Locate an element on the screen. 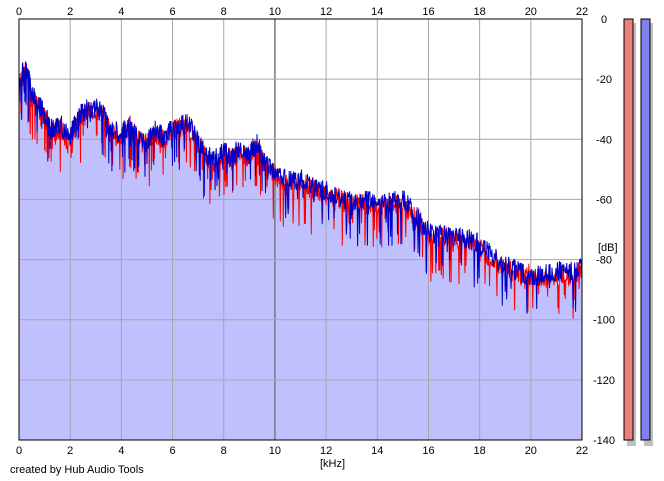 The height and width of the screenshot is (481, 664). y-tick-label: -80 is located at coordinates (604, 261).